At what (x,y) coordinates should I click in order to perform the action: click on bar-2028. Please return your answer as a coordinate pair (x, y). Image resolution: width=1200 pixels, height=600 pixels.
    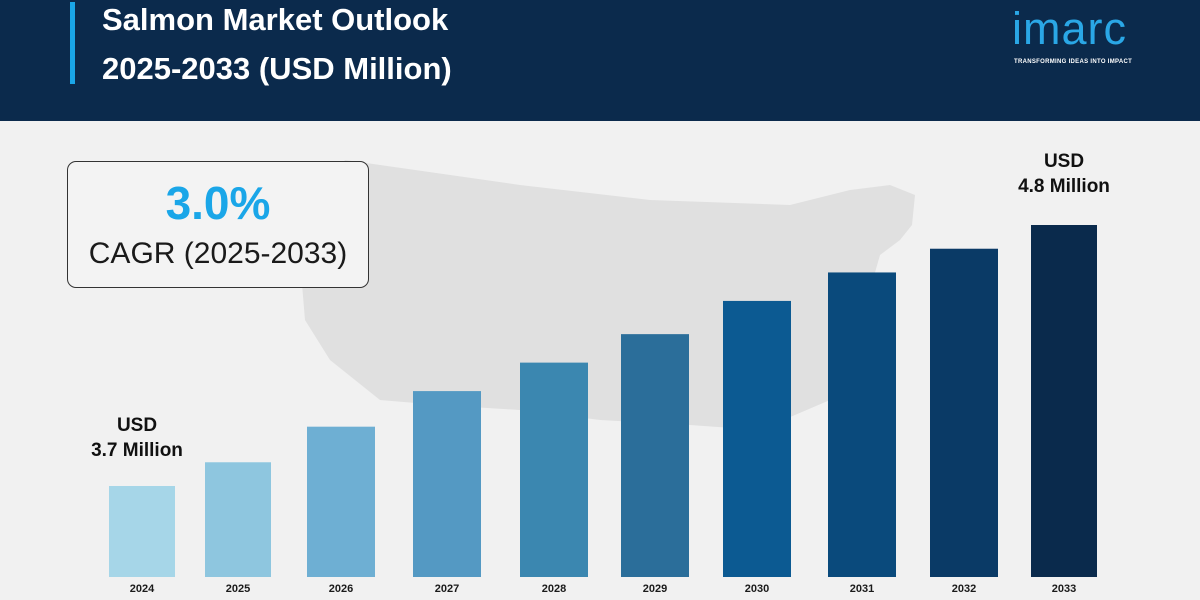
    Looking at the image, I should click on (554, 469).